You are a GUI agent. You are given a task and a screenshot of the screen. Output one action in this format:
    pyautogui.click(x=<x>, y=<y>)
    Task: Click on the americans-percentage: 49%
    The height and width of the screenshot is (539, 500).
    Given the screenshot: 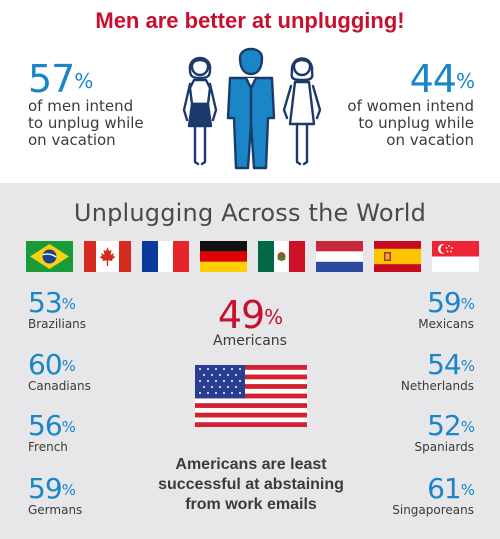 What is the action you would take?
    pyautogui.click(x=250, y=315)
    